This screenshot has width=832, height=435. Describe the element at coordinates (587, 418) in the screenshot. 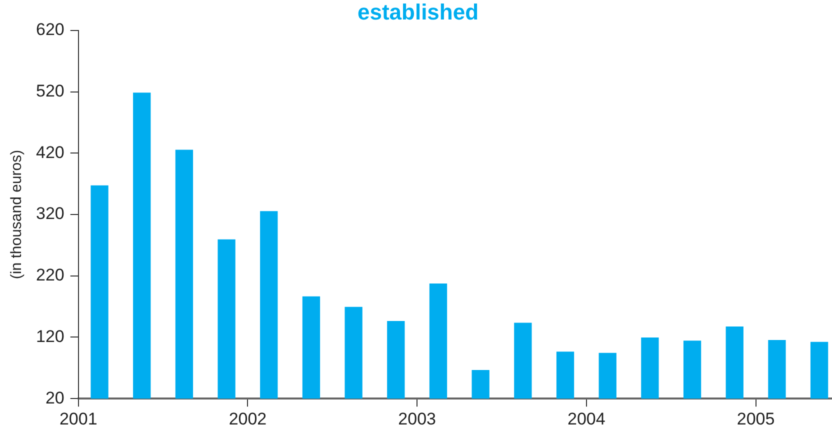

I see `x-tick-label: 2004` at that location.